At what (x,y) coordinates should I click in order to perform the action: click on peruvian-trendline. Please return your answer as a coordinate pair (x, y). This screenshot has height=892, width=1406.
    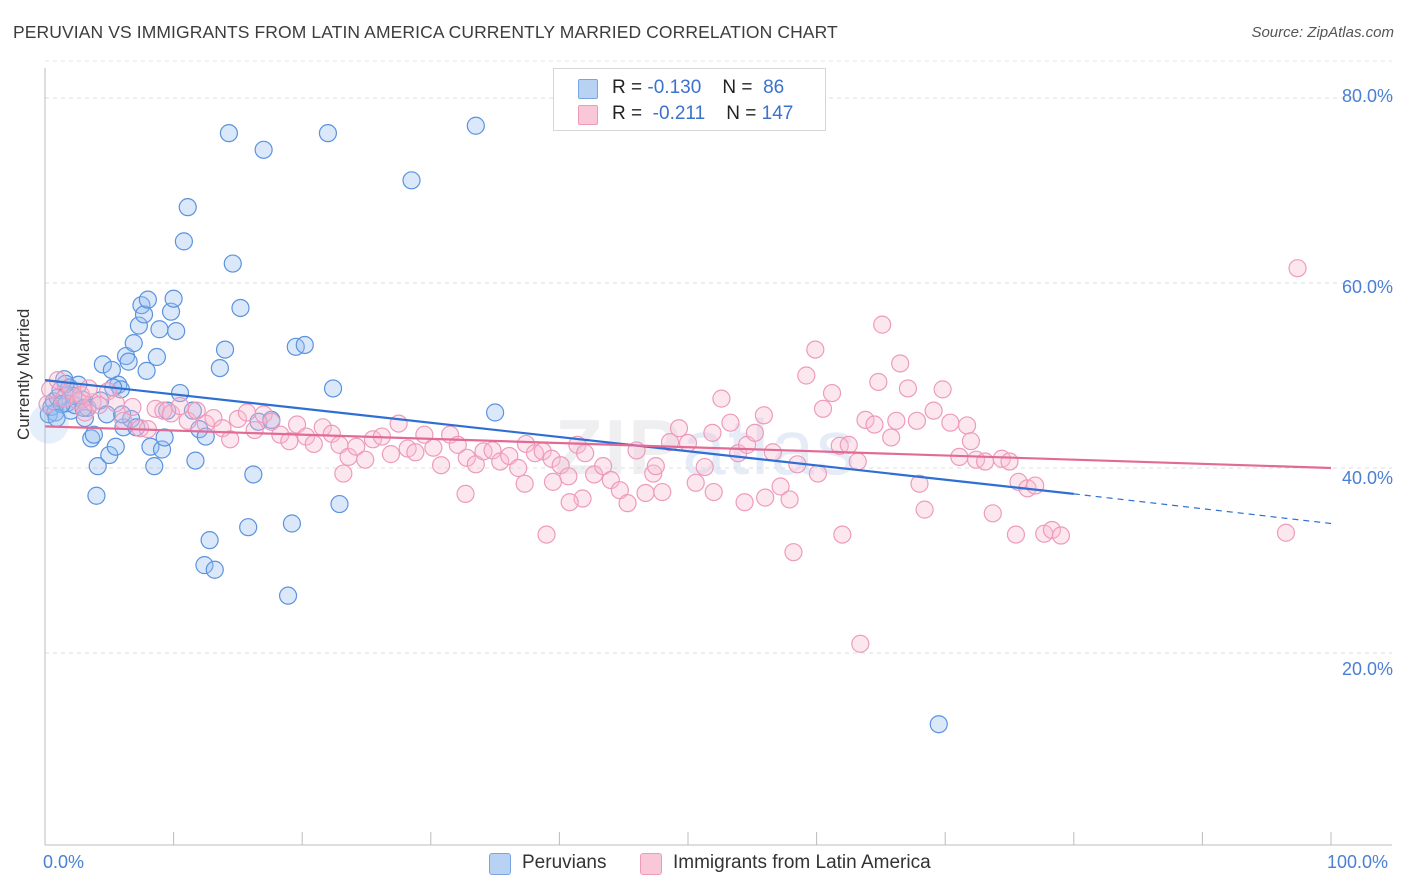
    Looking at the image, I should click on (559, 437).